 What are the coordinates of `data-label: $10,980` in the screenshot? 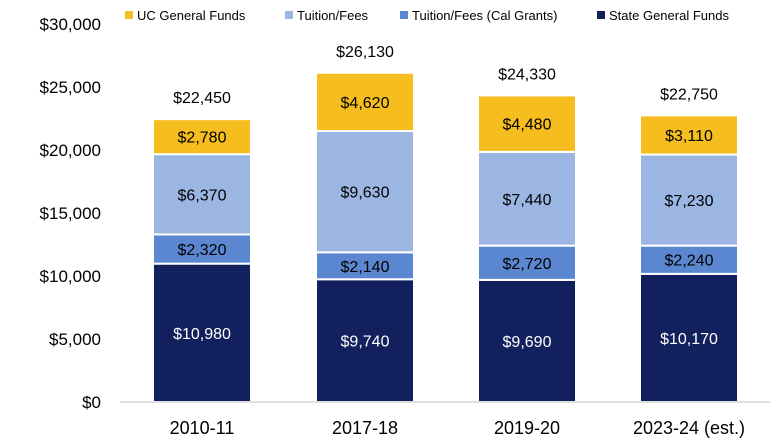 It's located at (202, 334).